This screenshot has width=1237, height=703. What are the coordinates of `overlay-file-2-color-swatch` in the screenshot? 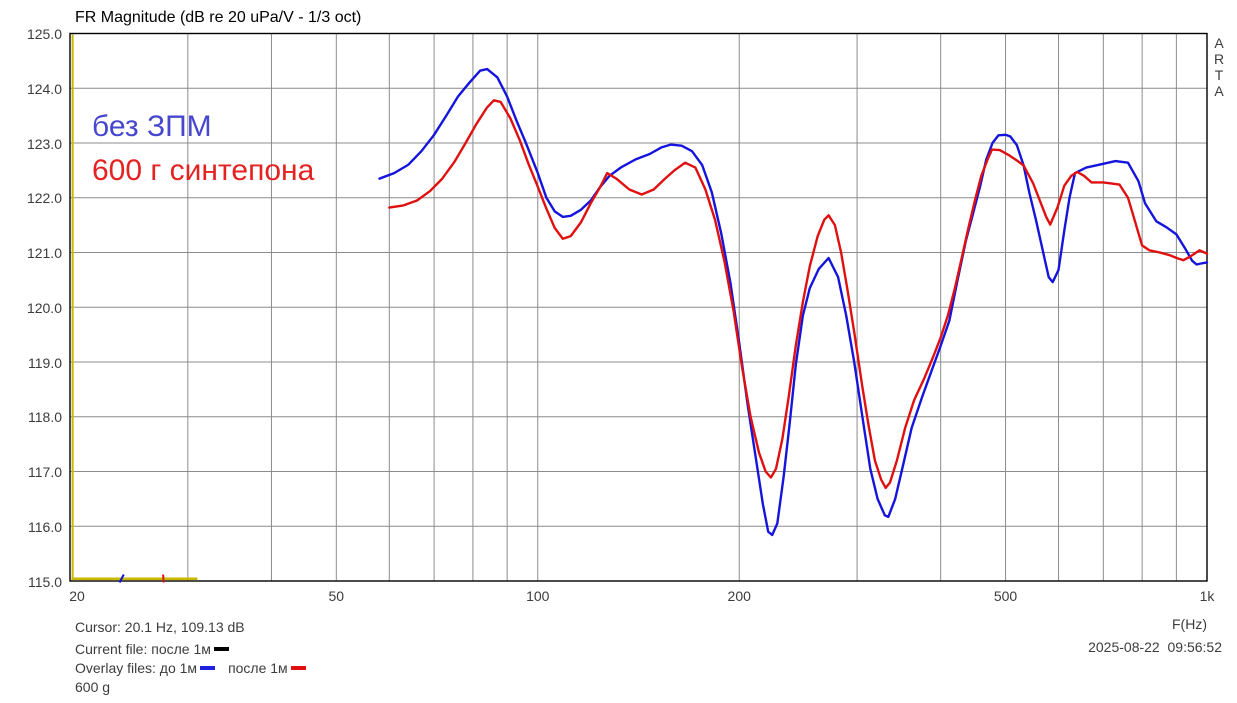 It's located at (298, 668).